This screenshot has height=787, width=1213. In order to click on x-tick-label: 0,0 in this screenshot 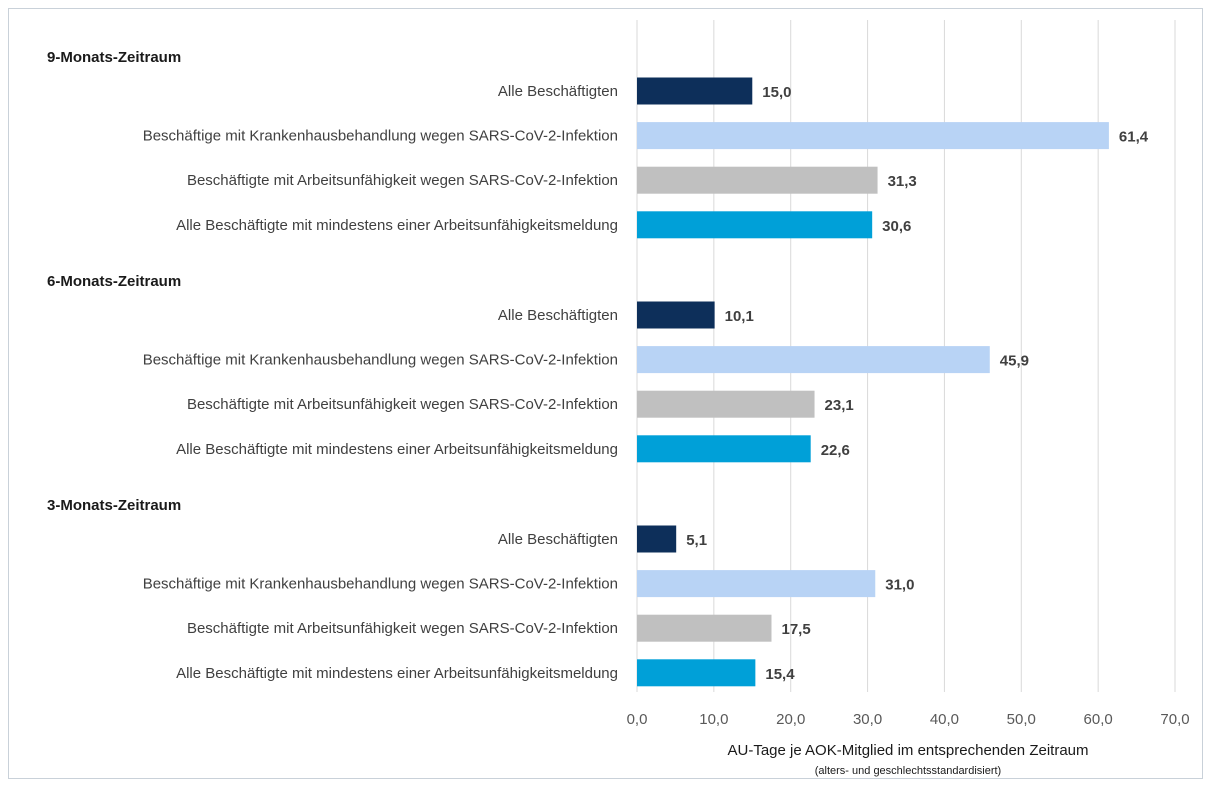, I will do `click(637, 719)`.